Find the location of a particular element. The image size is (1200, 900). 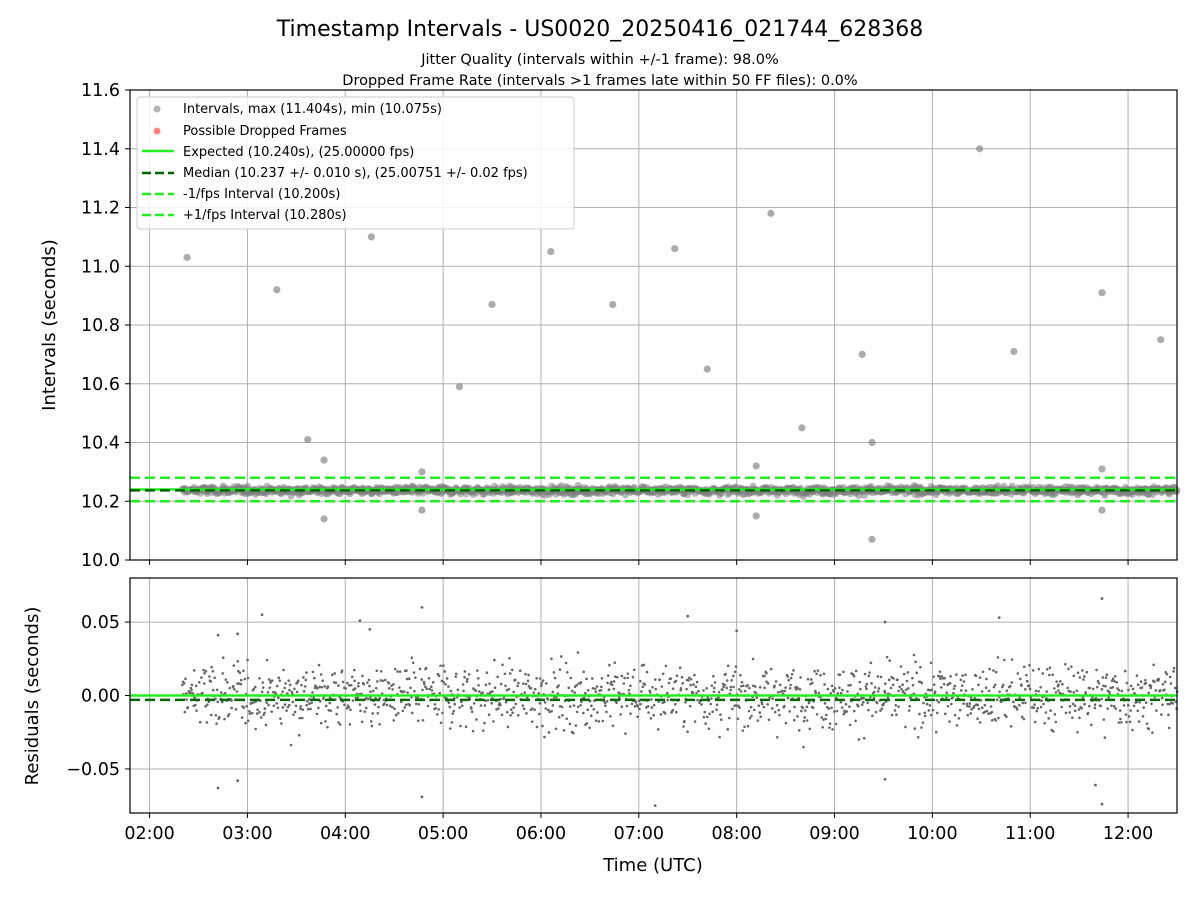

residual-outlier-point is located at coordinates (238, 781).